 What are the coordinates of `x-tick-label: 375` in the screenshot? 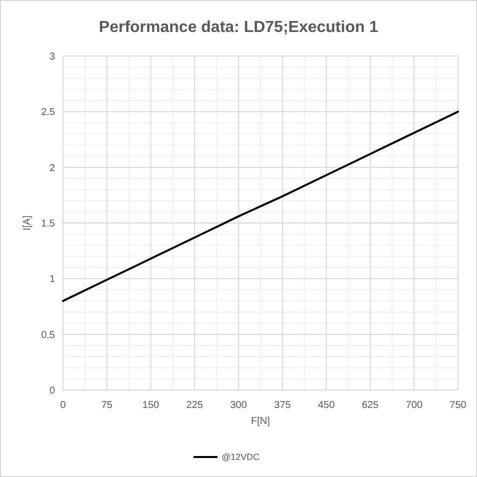 It's located at (283, 405).